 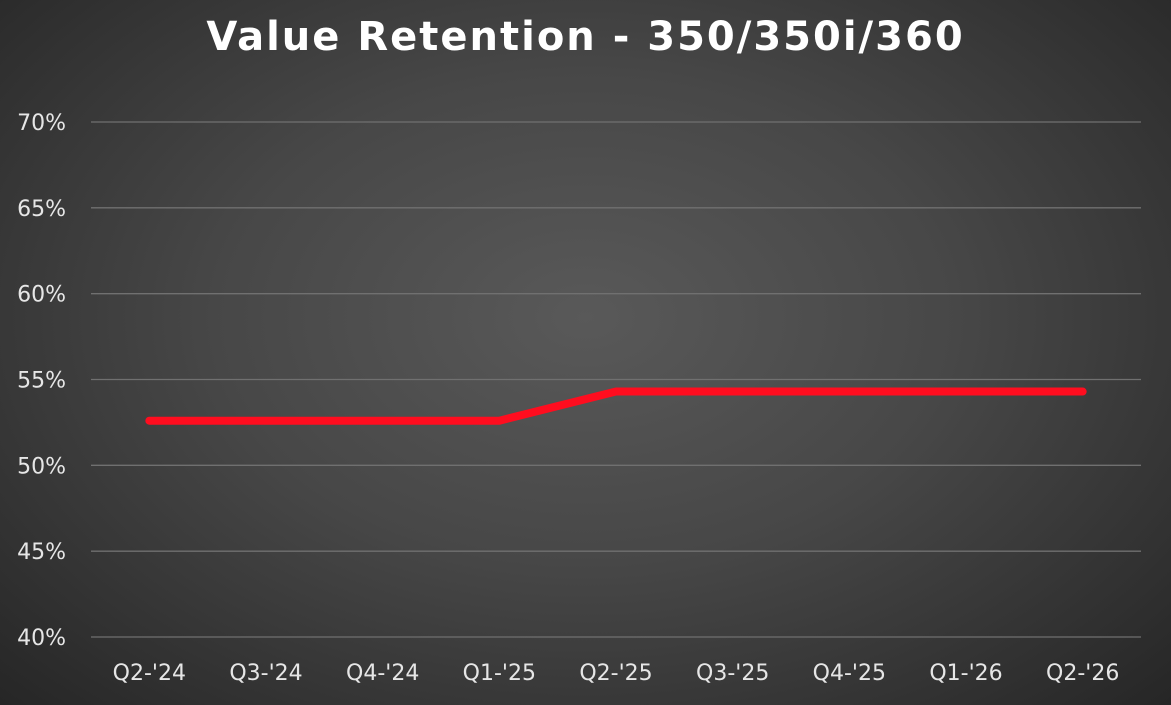 What do you see at coordinates (499, 673) in the screenshot?
I see `x-tick-label: Q1-'25` at bounding box center [499, 673].